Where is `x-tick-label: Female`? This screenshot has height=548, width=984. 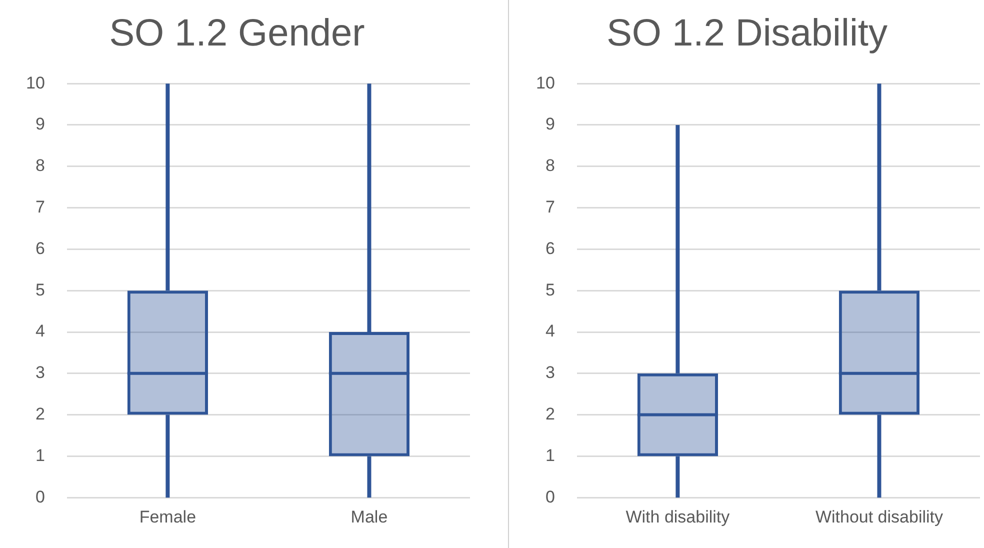
x-tick-label: Female is located at coordinates (167, 516).